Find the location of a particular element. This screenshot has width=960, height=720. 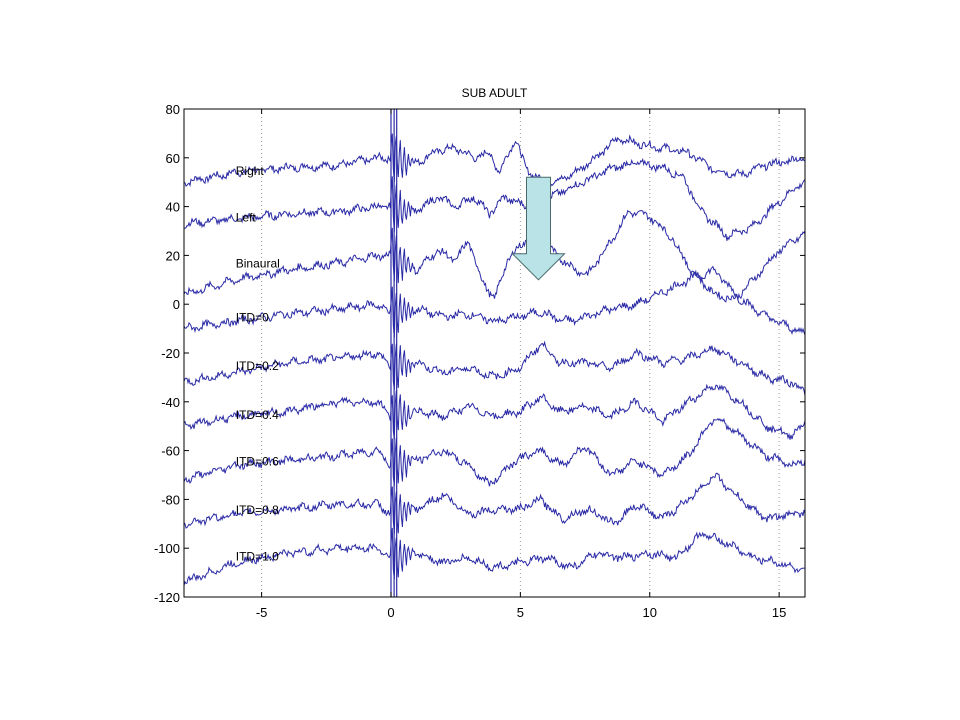

x-tick-label: 5 is located at coordinates (520, 612).